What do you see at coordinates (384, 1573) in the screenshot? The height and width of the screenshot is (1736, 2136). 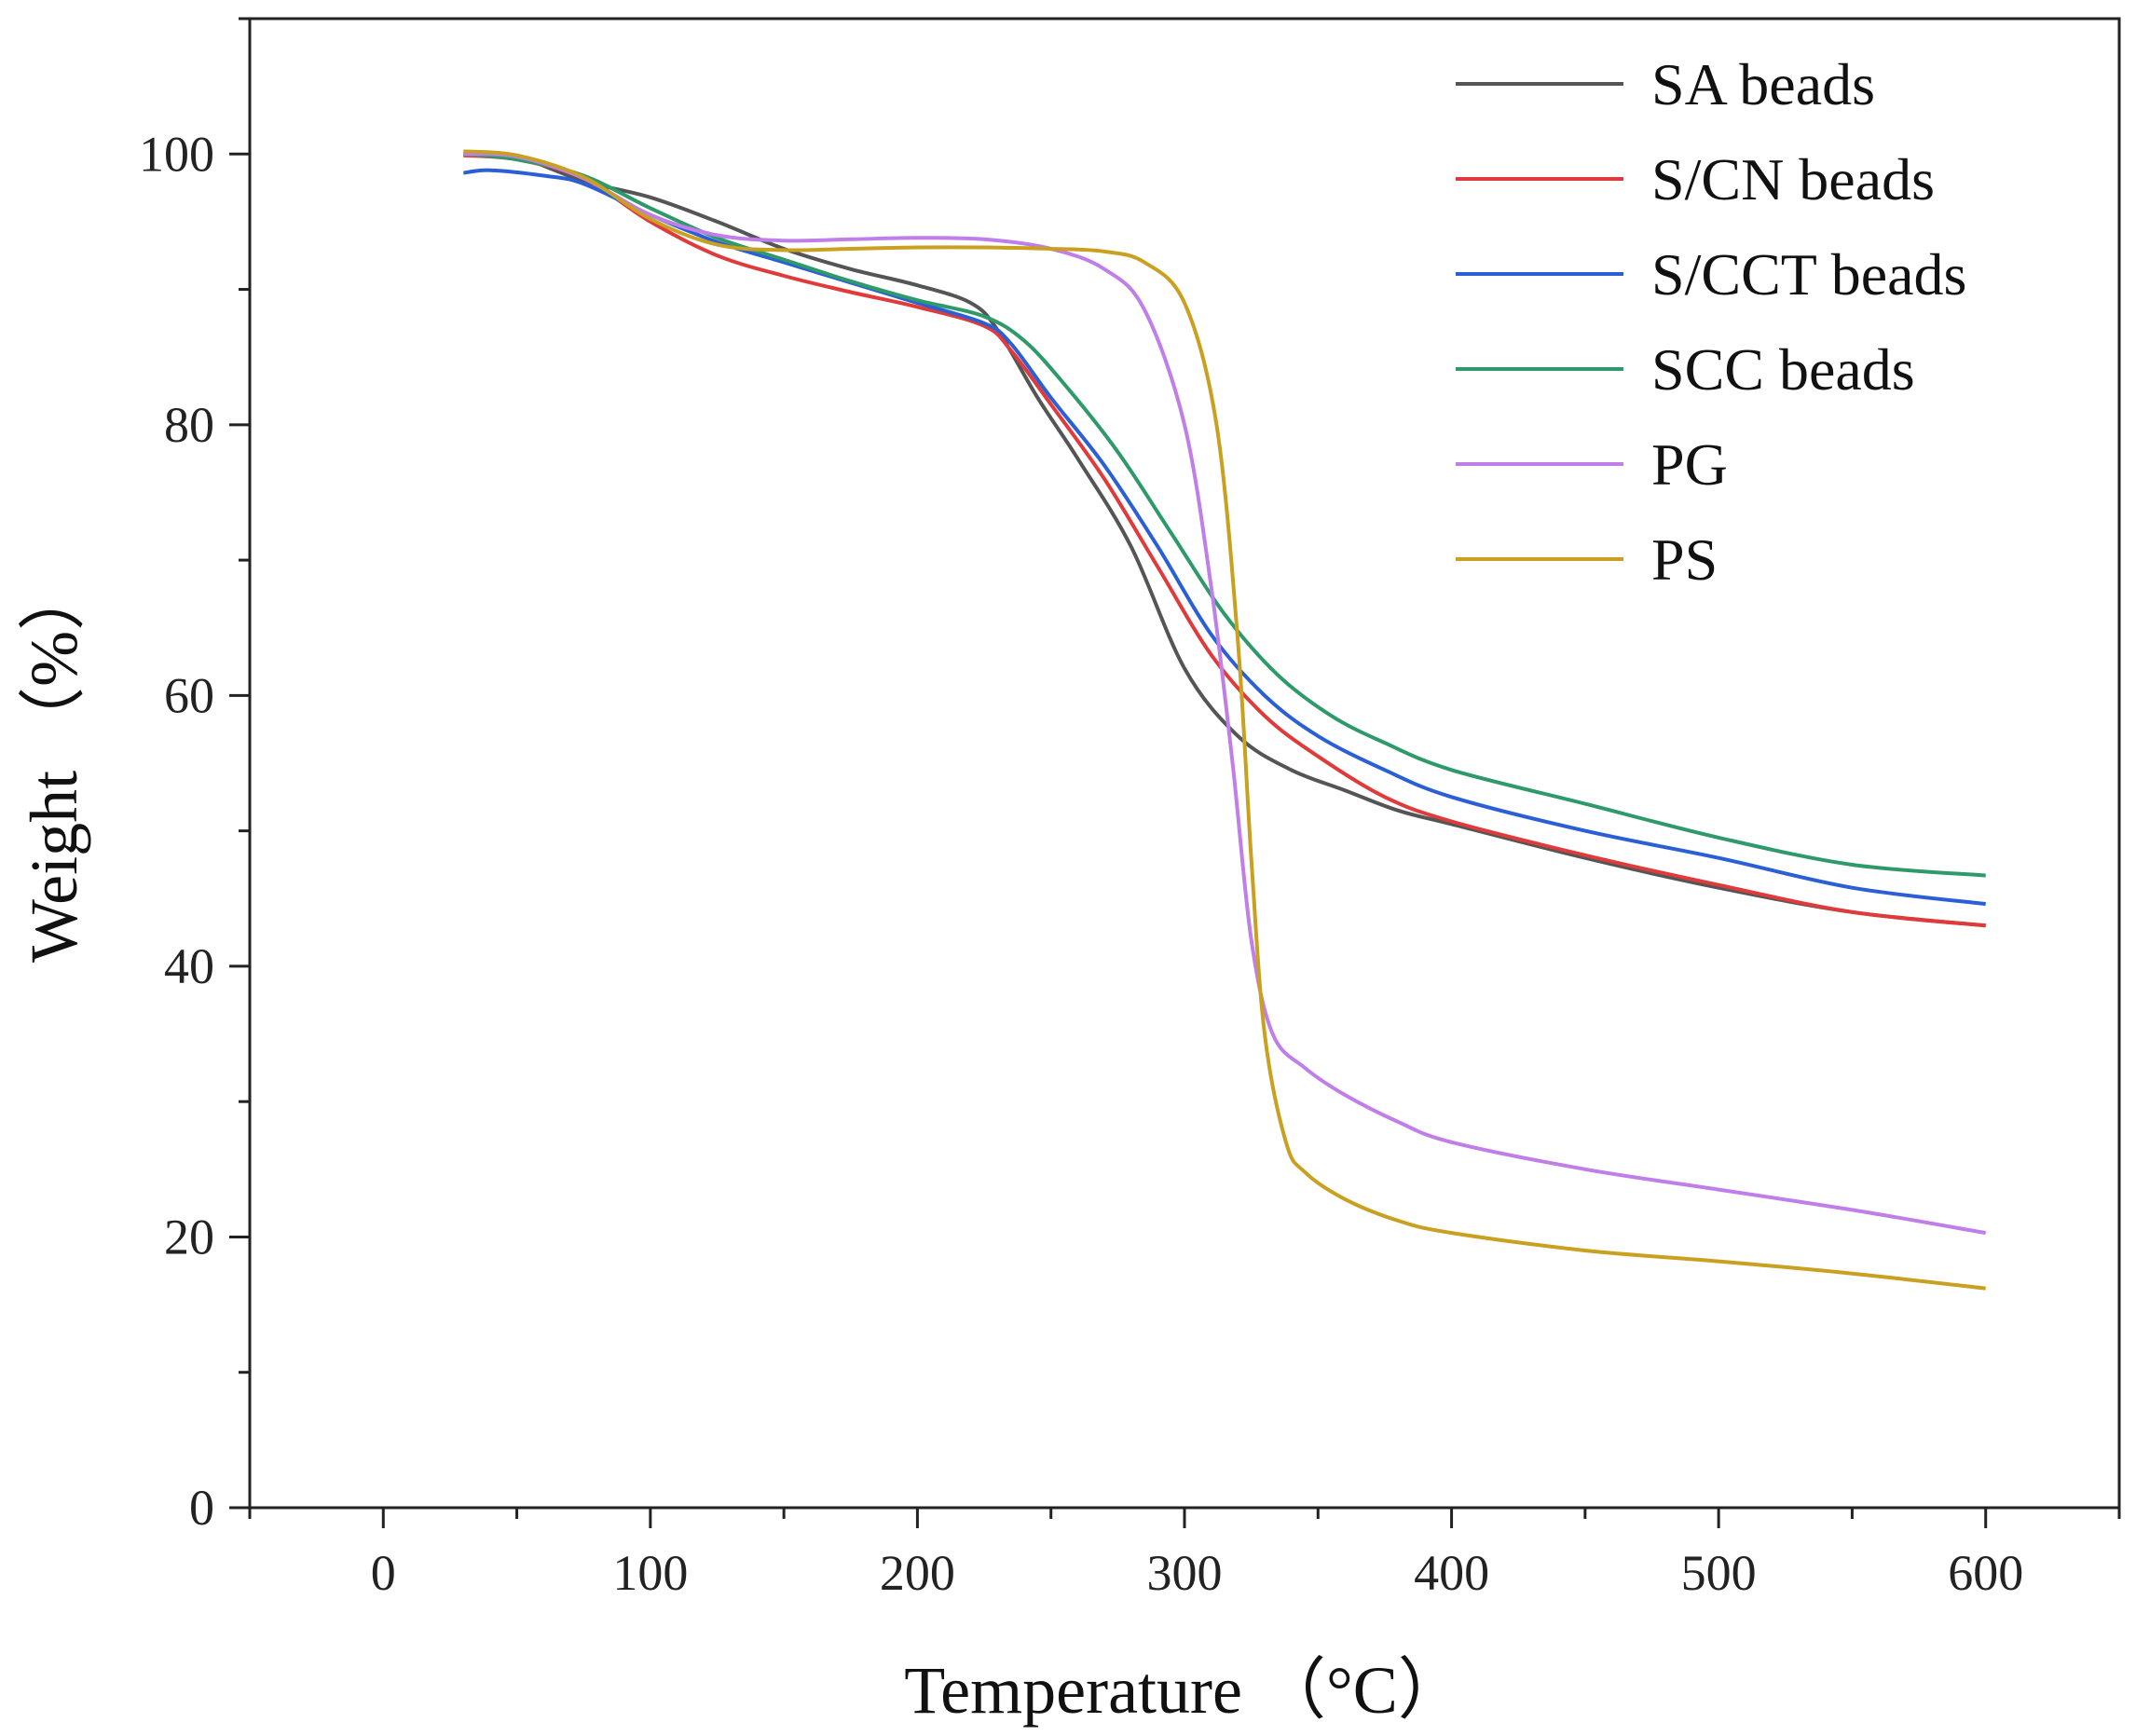 I see `x-tick-label: 0` at bounding box center [384, 1573].